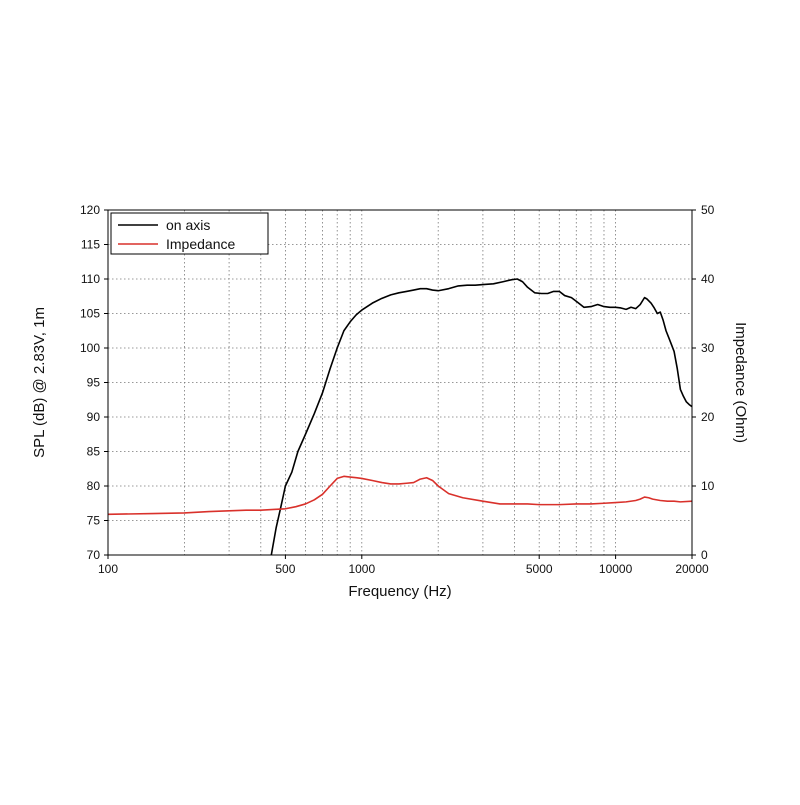  Describe the element at coordinates (708, 279) in the screenshot. I see `y2-tick-label: 40` at that location.